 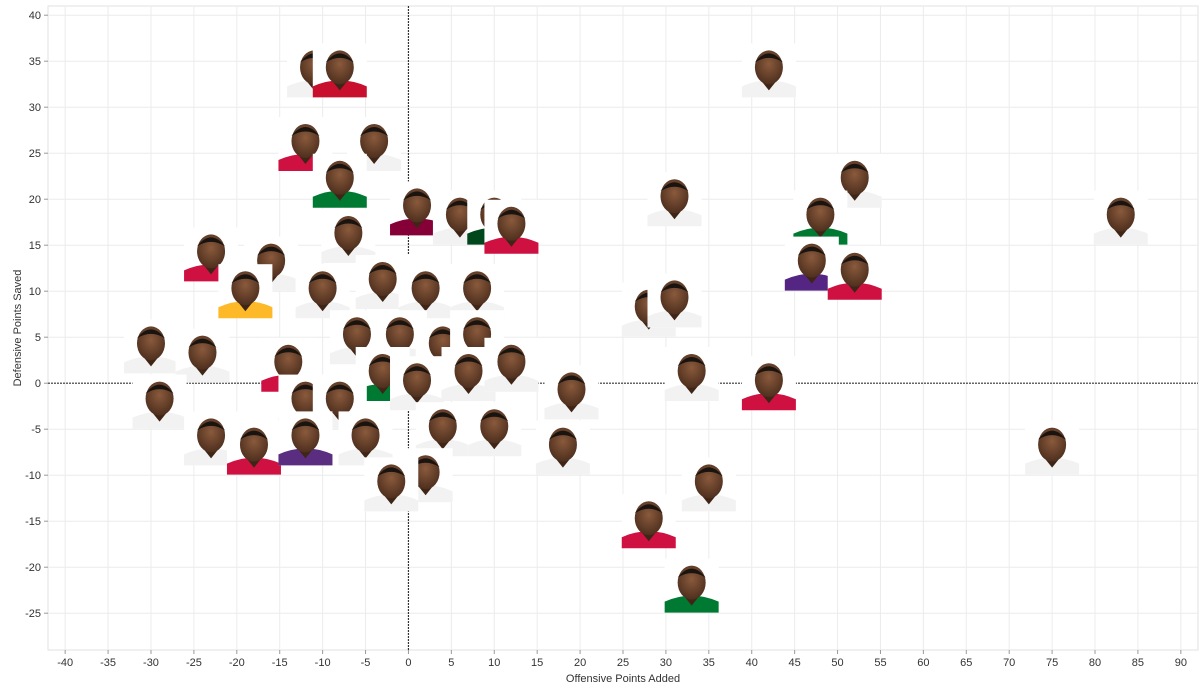 I want to click on x-tick-label: 50, so click(x=837, y=663).